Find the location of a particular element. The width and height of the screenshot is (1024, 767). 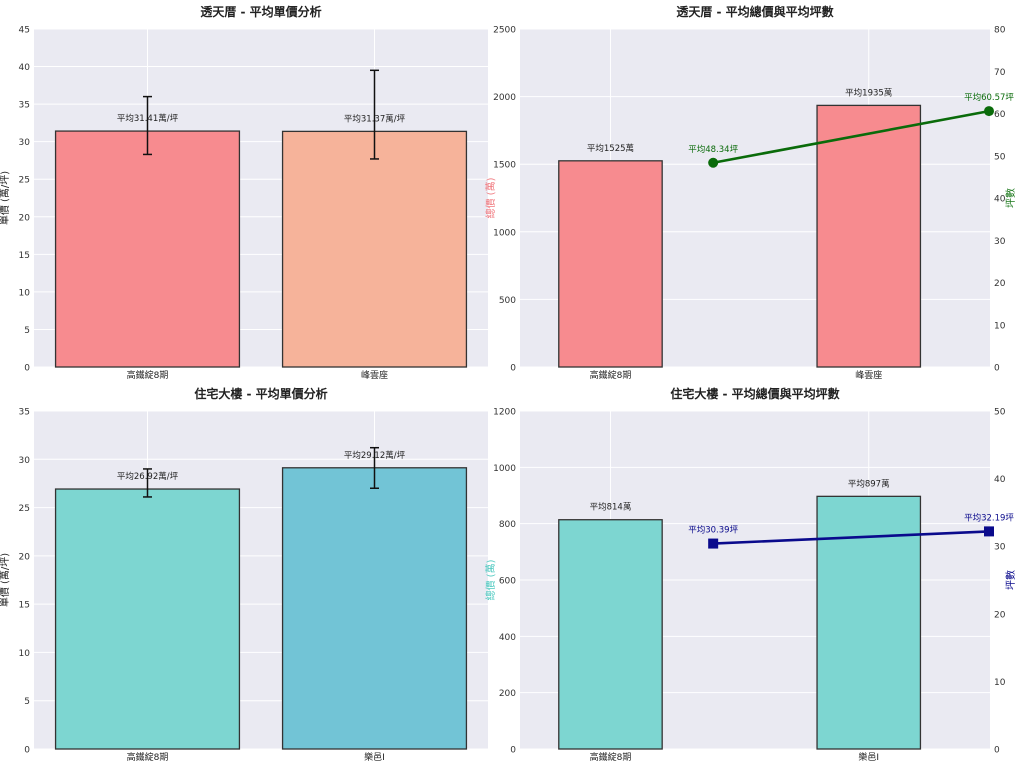

line-data-label: 平均30.39坪 is located at coordinates (713, 530).